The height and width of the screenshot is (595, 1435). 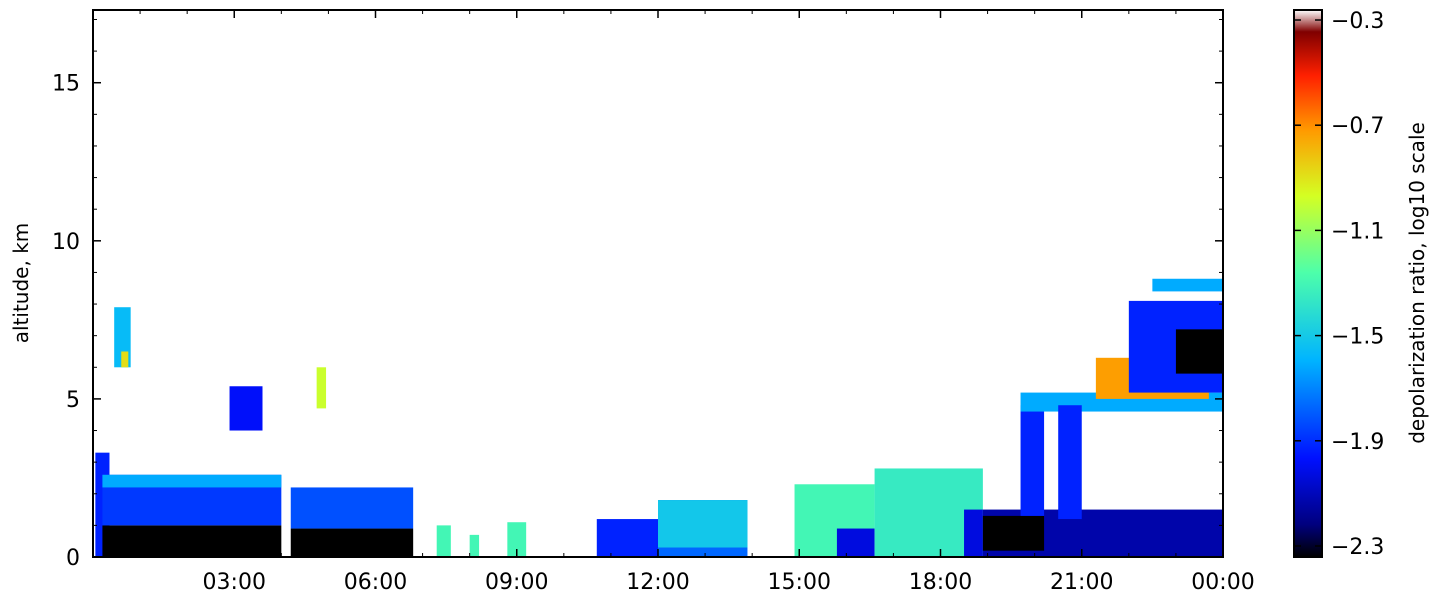 What do you see at coordinates (1308, 283) in the screenshot?
I see `colorbar-gradient` at bounding box center [1308, 283].